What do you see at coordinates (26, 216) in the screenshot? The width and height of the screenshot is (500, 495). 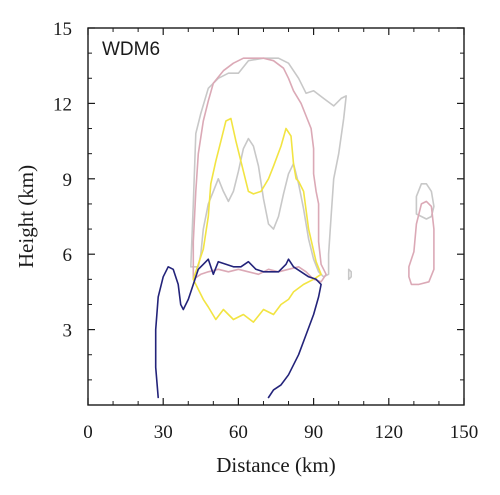 I see `y-axis-title: Height (km)` at bounding box center [26, 216].